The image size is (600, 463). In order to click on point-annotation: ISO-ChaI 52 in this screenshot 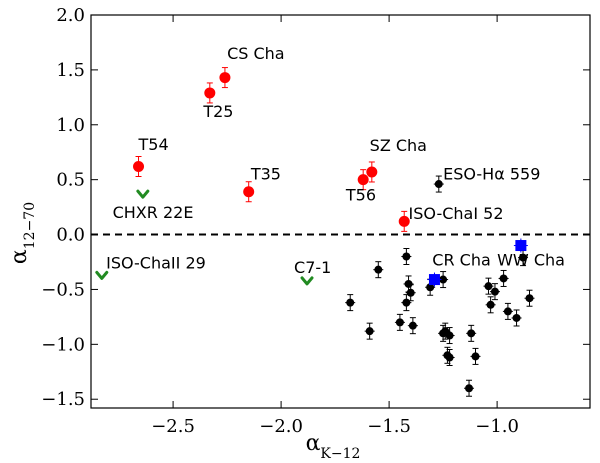, I will do `click(456, 213)`.